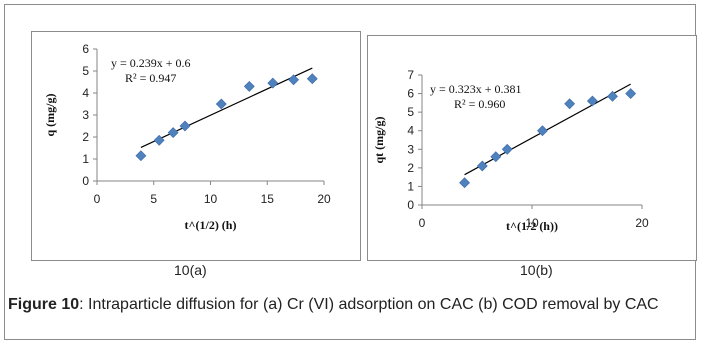  Describe the element at coordinates (150, 78) in the screenshot. I see `chart-10a-r2: R² = 0.947` at that location.